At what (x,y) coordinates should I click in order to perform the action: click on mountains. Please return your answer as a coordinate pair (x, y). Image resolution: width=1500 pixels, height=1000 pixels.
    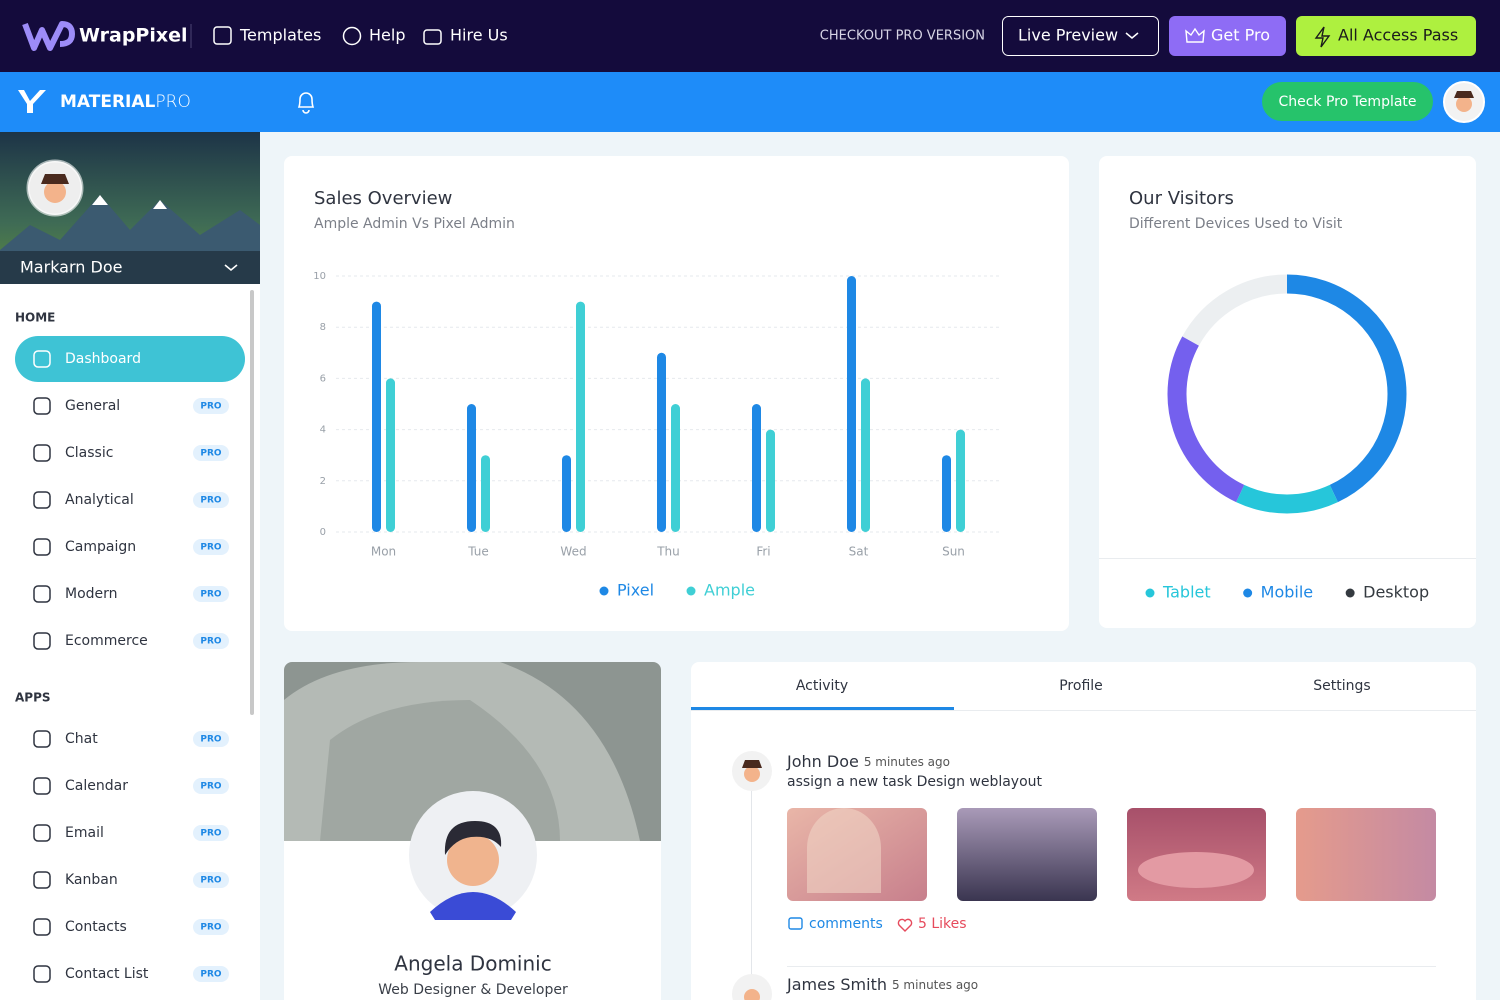
    Looking at the image, I should click on (130, 239).